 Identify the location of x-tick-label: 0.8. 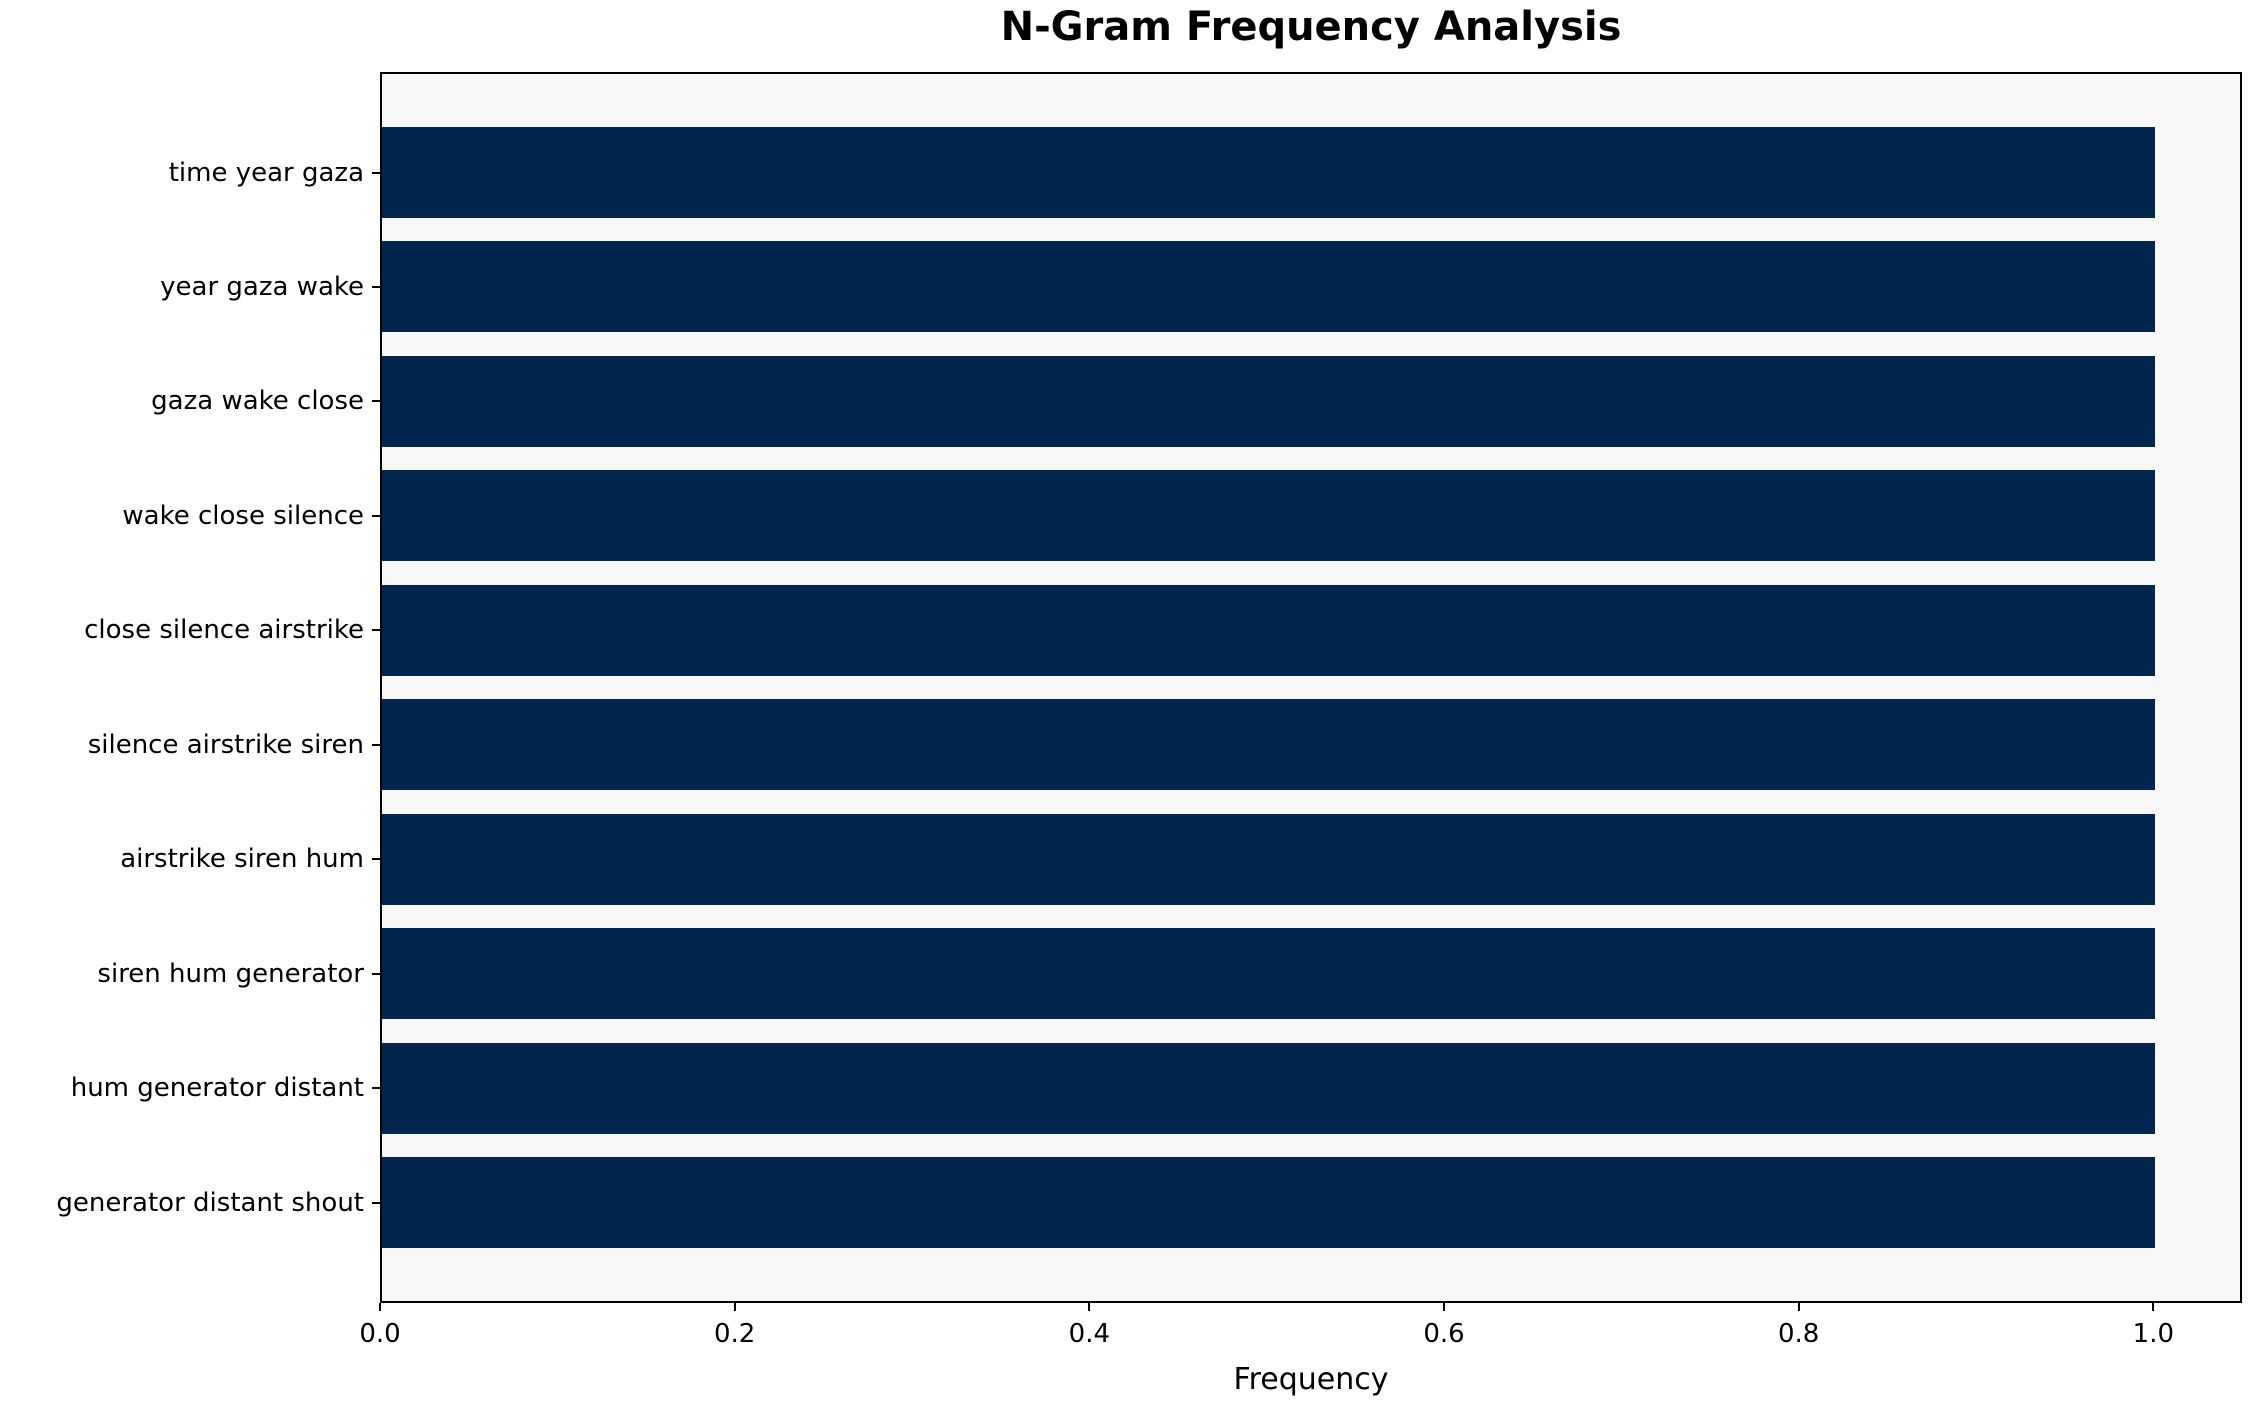
(1798, 1334).